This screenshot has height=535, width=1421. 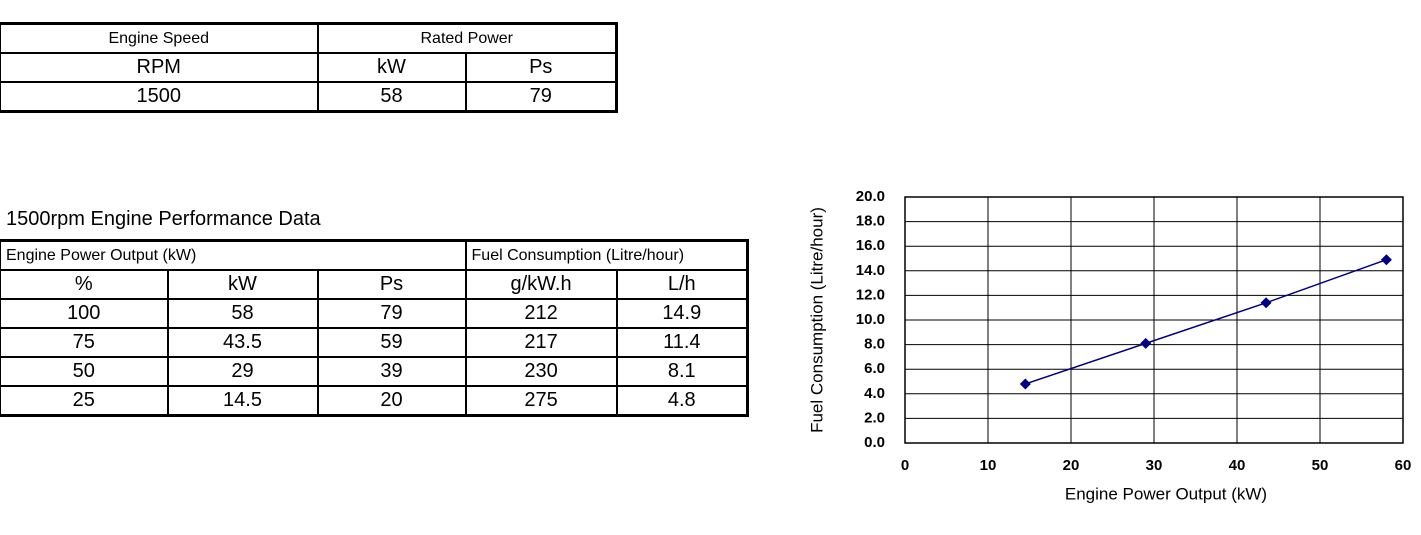 I want to click on x-tick-label: 20, so click(x=1071, y=465).